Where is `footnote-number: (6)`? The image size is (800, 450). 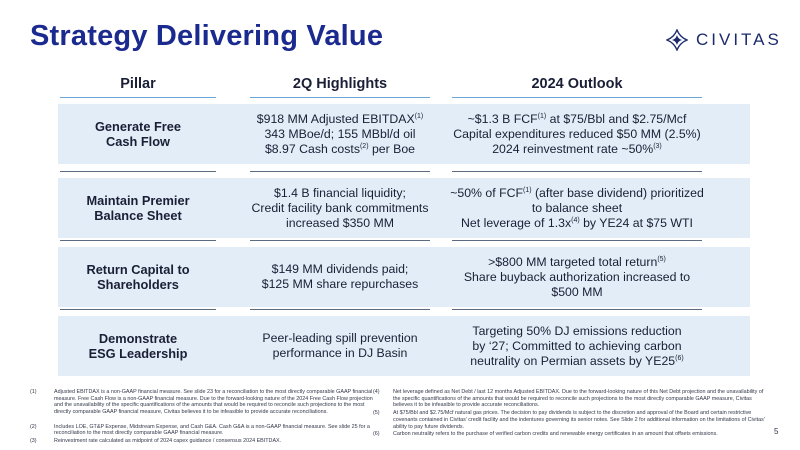 footnote-number: (6) is located at coordinates (376, 434).